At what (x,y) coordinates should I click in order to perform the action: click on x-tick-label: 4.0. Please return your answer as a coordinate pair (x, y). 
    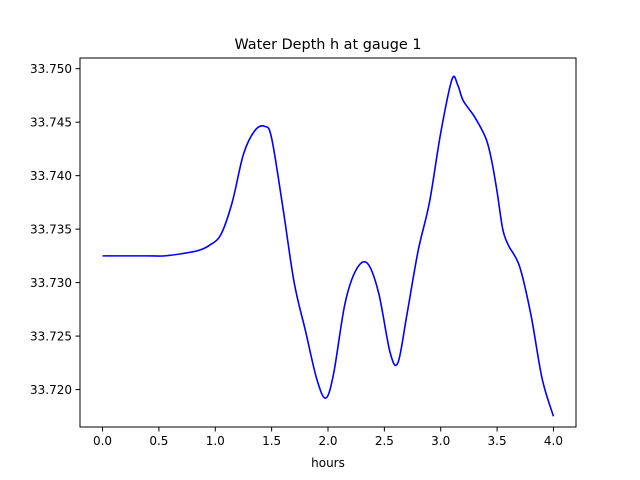
    Looking at the image, I should click on (553, 441).